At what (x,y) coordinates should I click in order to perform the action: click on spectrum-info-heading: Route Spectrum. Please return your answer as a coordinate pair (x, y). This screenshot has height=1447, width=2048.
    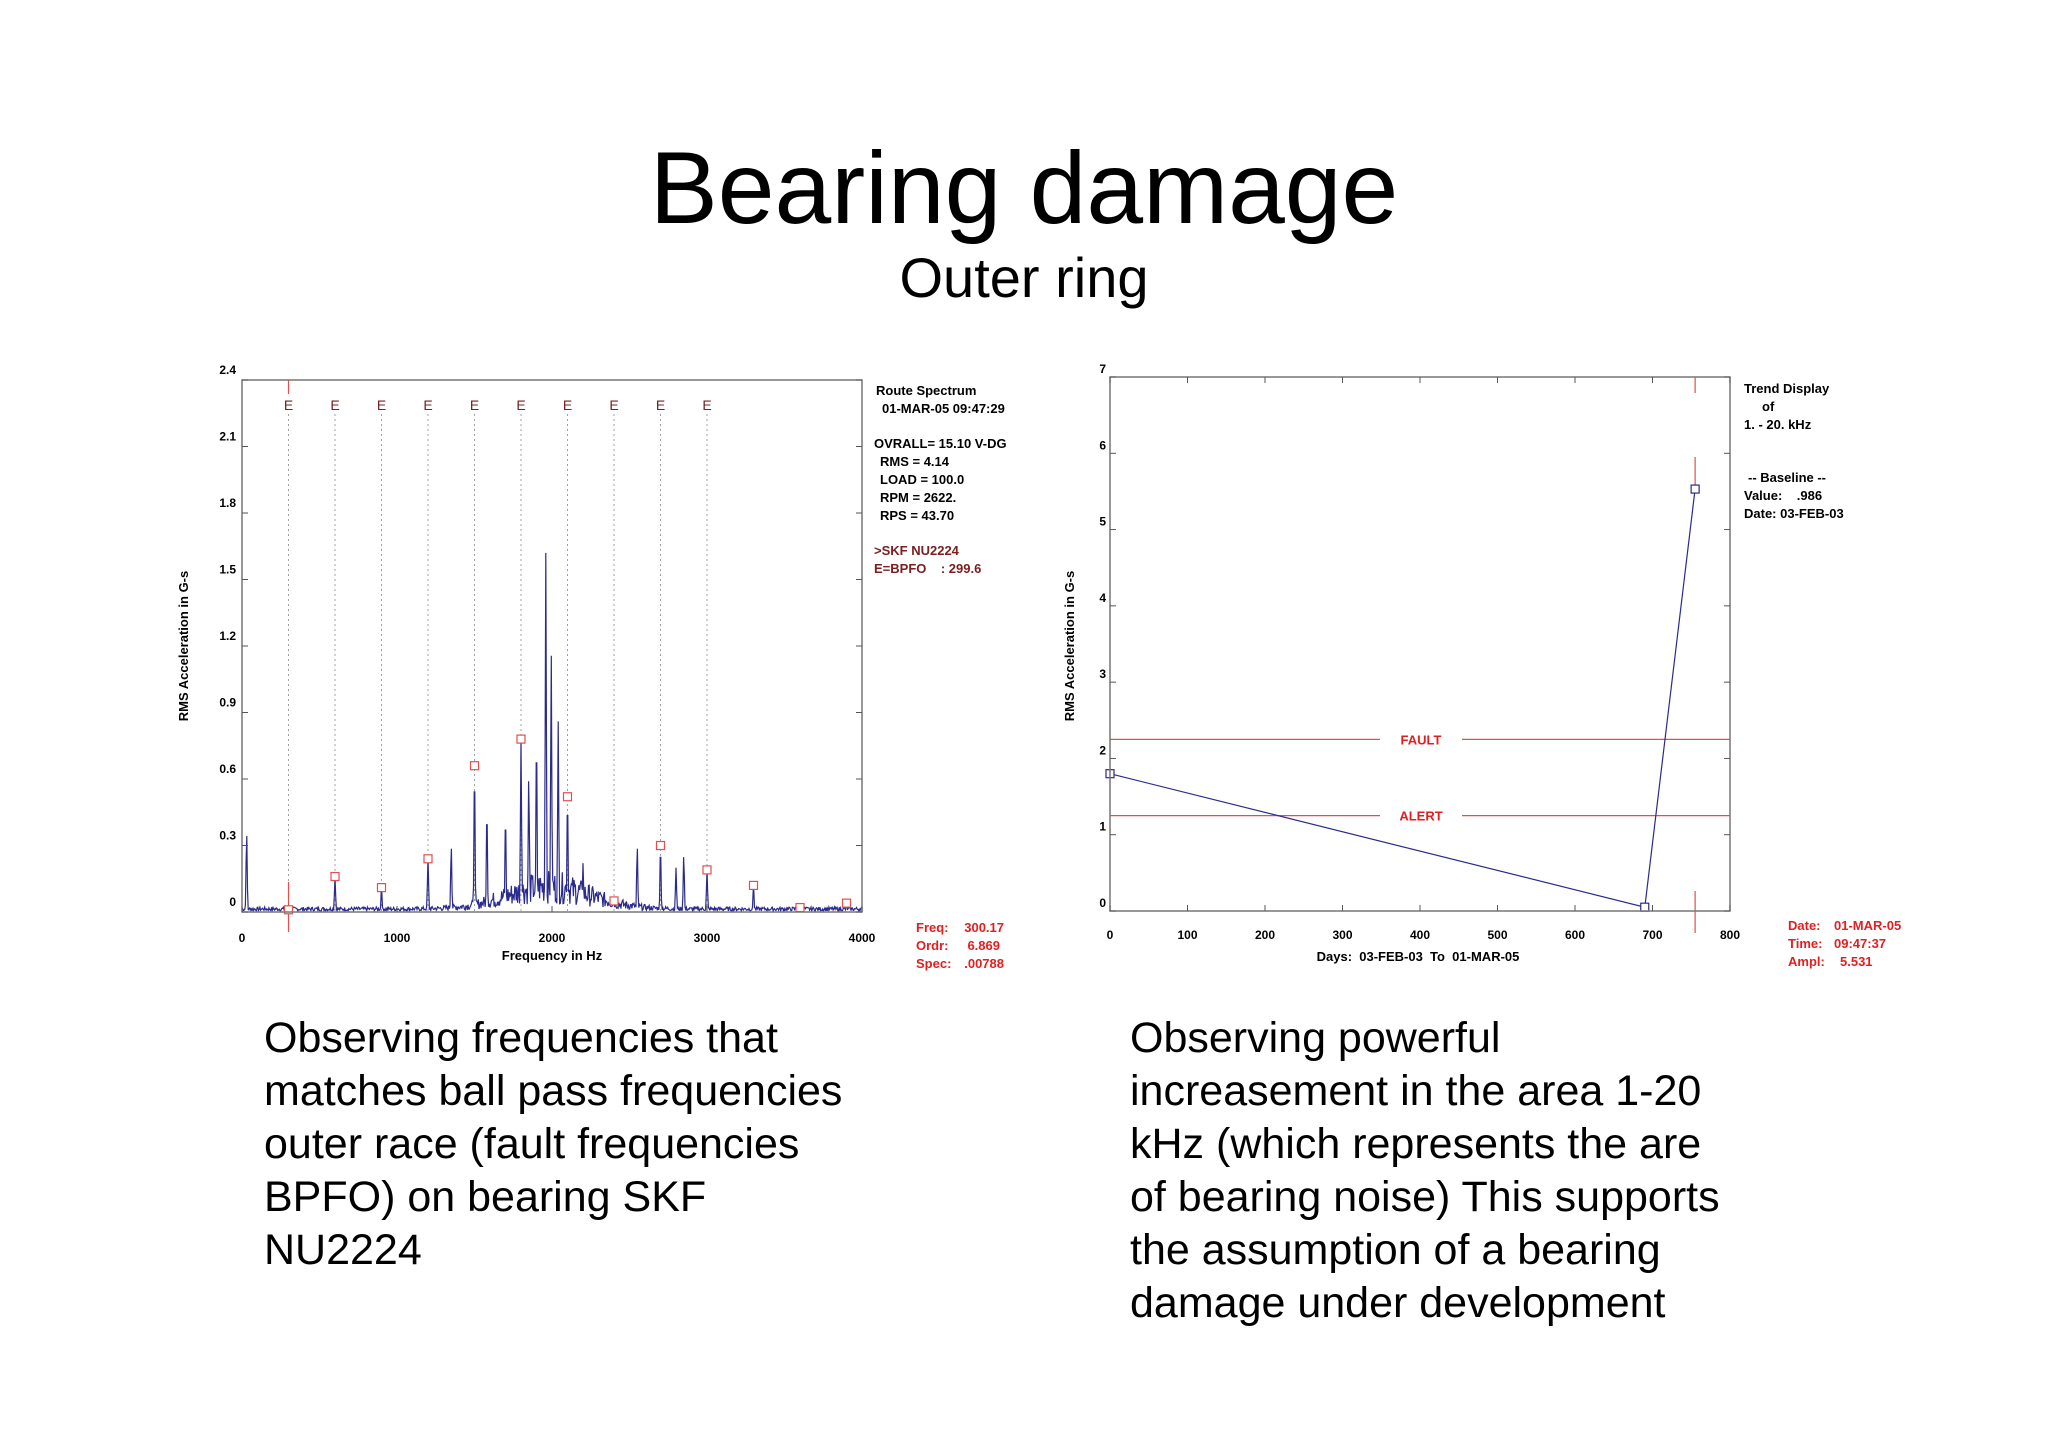
    Looking at the image, I should click on (926, 390).